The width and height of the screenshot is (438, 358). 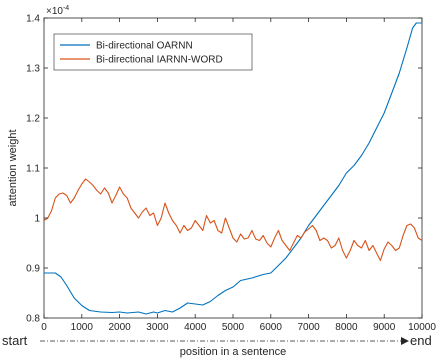 What do you see at coordinates (33, 169) in the screenshot?
I see `y-tick-label: 1.1` at bounding box center [33, 169].